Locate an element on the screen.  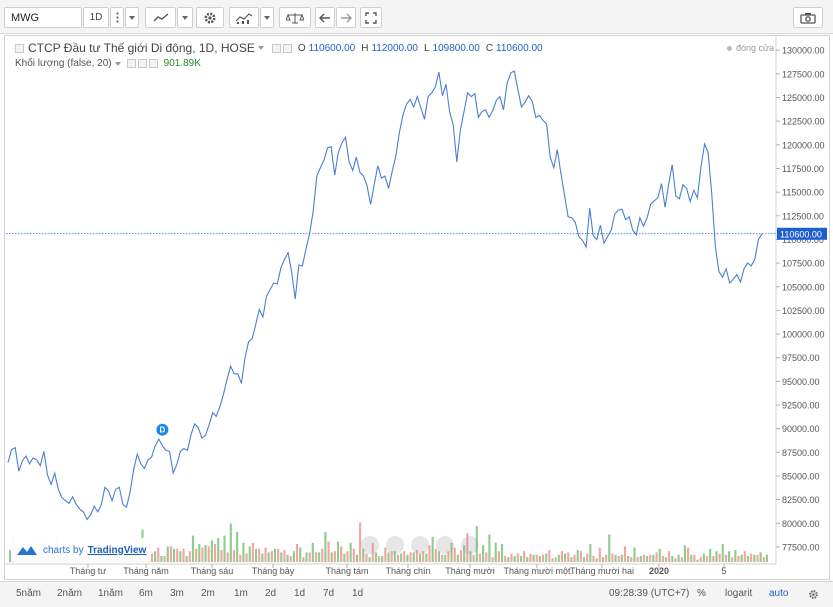
more-vertical-icon is located at coordinates (117, 17).